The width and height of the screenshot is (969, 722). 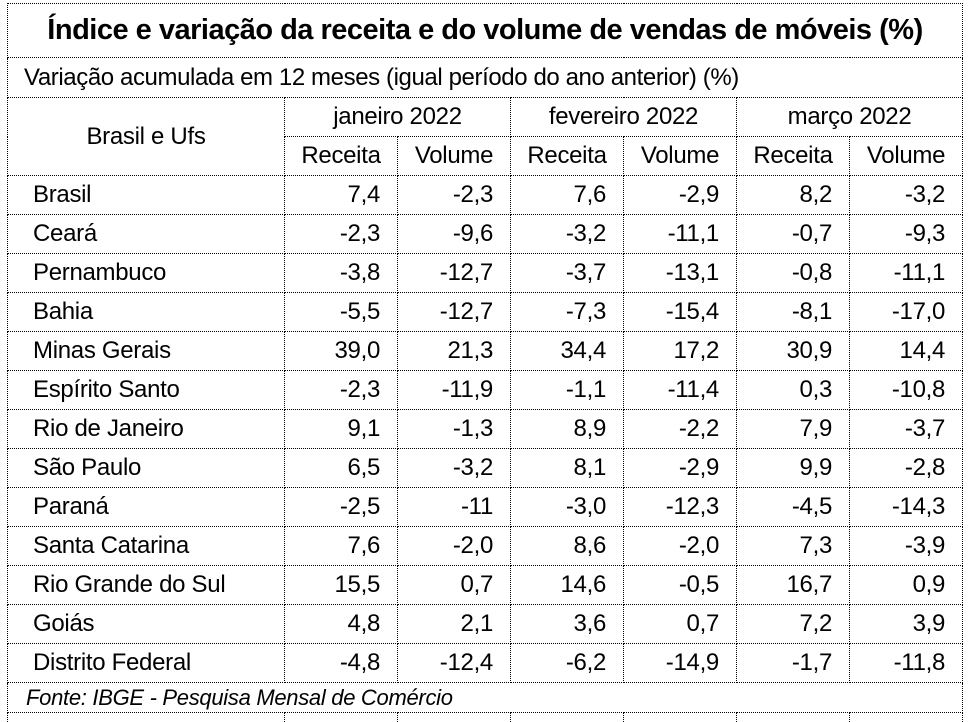 What do you see at coordinates (680, 468) in the screenshot?
I see `value-cell: -2,9` at bounding box center [680, 468].